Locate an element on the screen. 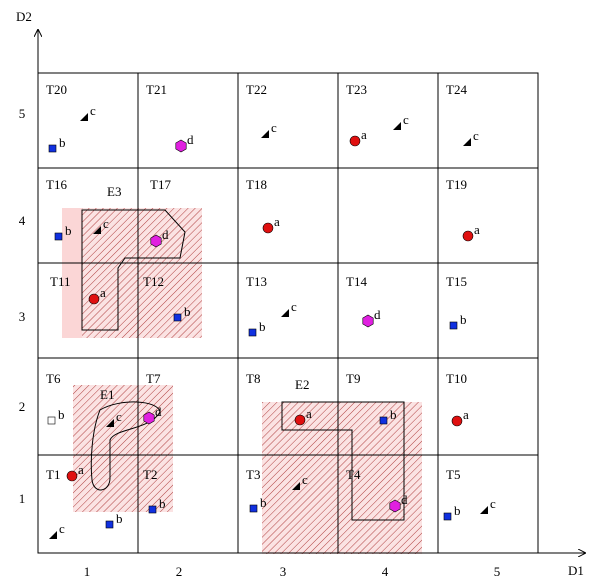  cell-label: T7 is located at coordinates (153, 378).